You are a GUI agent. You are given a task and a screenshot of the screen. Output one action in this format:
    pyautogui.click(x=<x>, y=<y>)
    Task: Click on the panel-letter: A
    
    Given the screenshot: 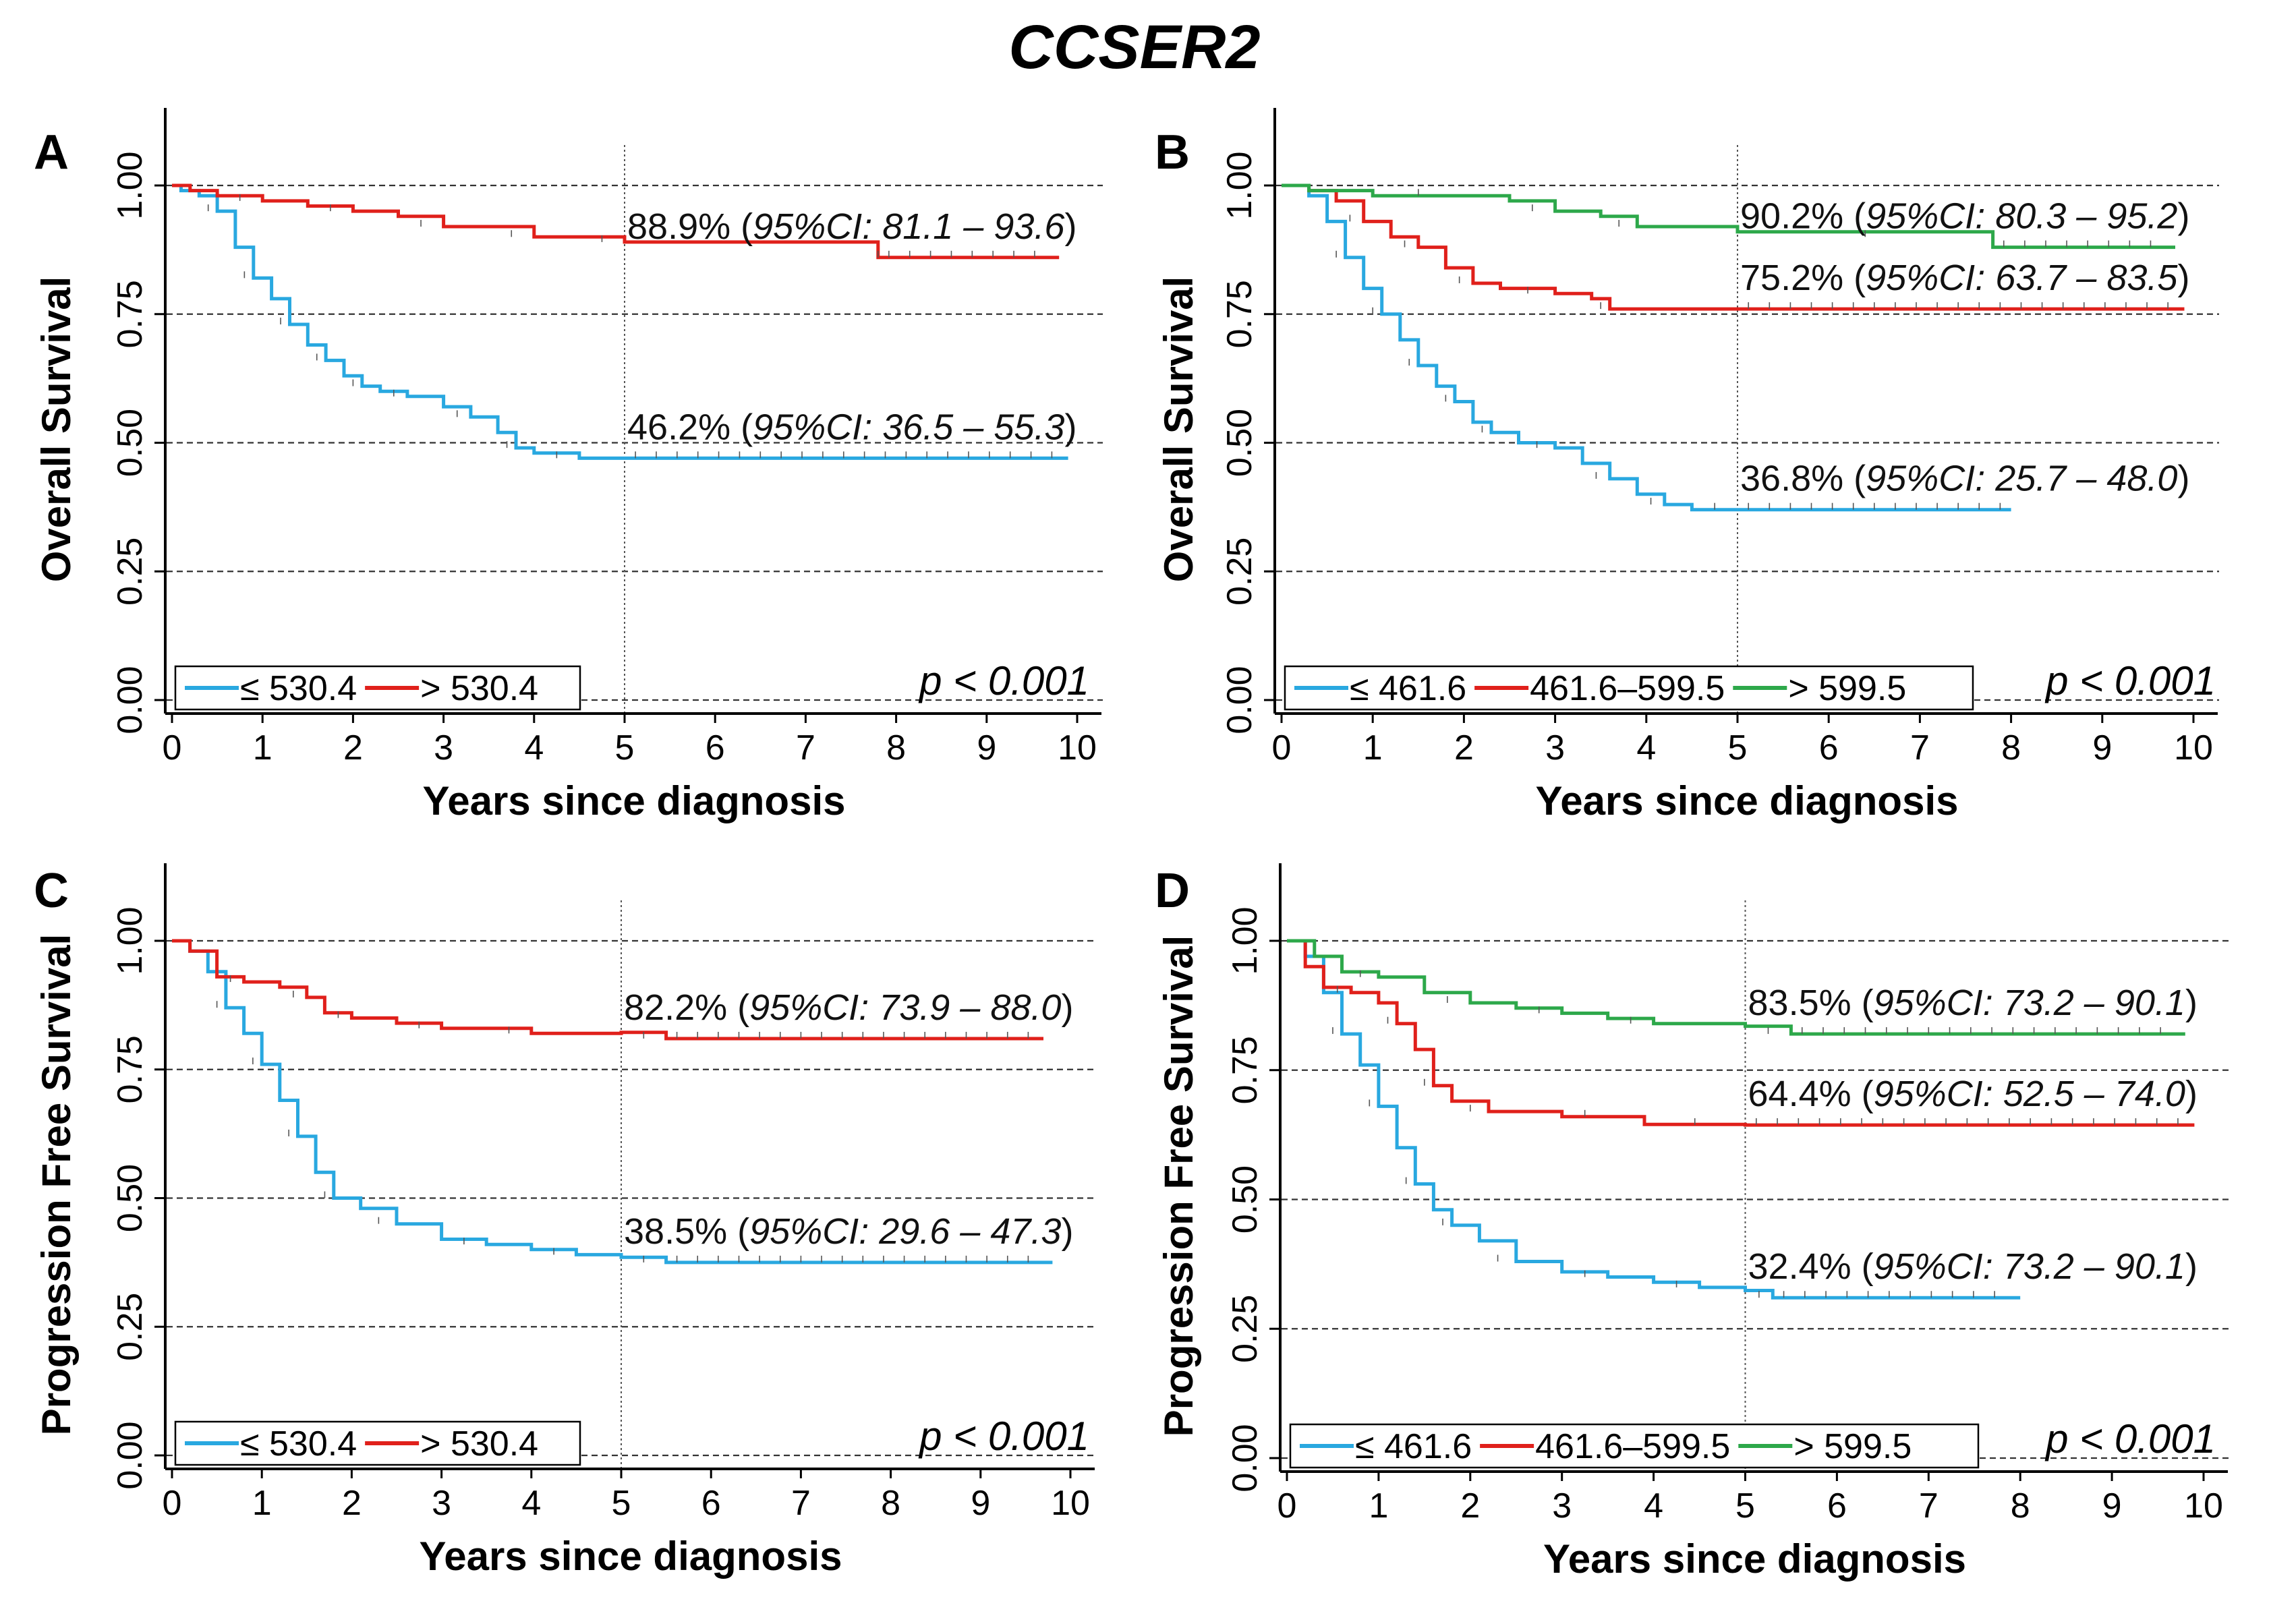 What is the action you would take?
    pyautogui.click(x=51, y=152)
    